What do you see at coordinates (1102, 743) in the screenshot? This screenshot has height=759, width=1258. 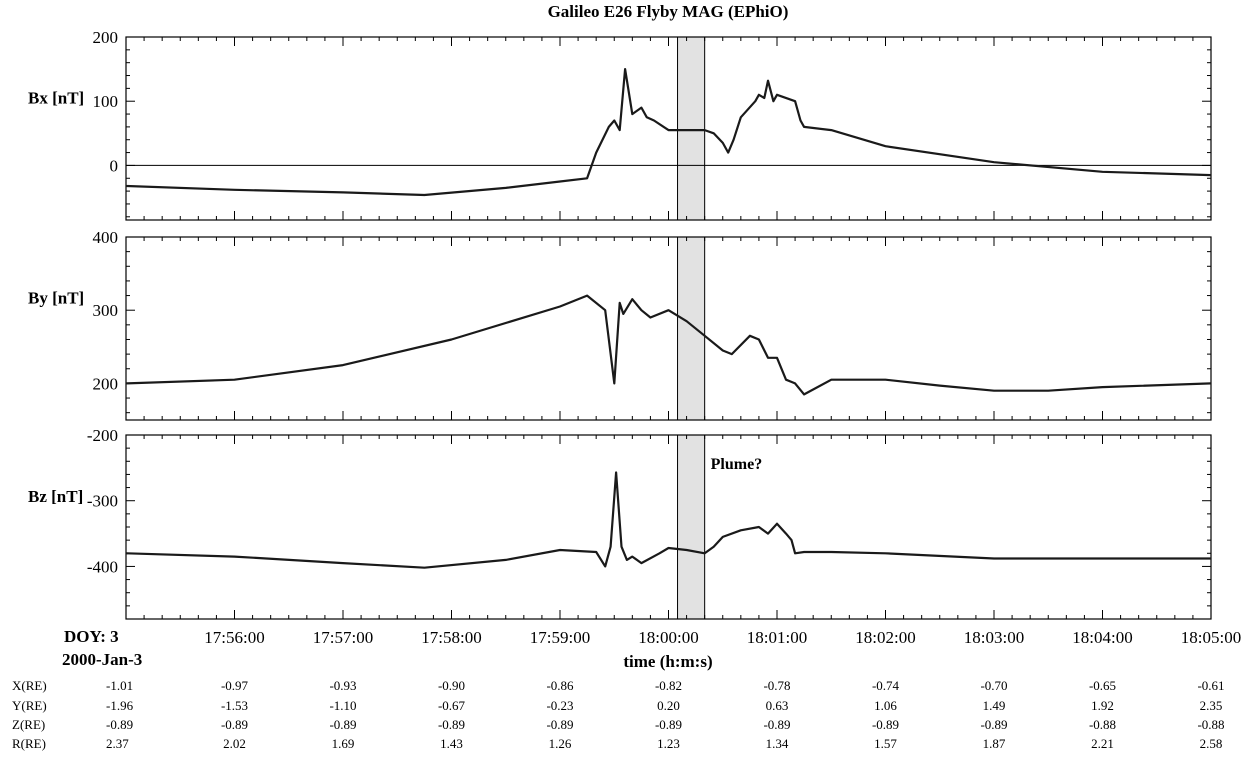 I see `ephemeris-value: 2.21` at bounding box center [1102, 743].